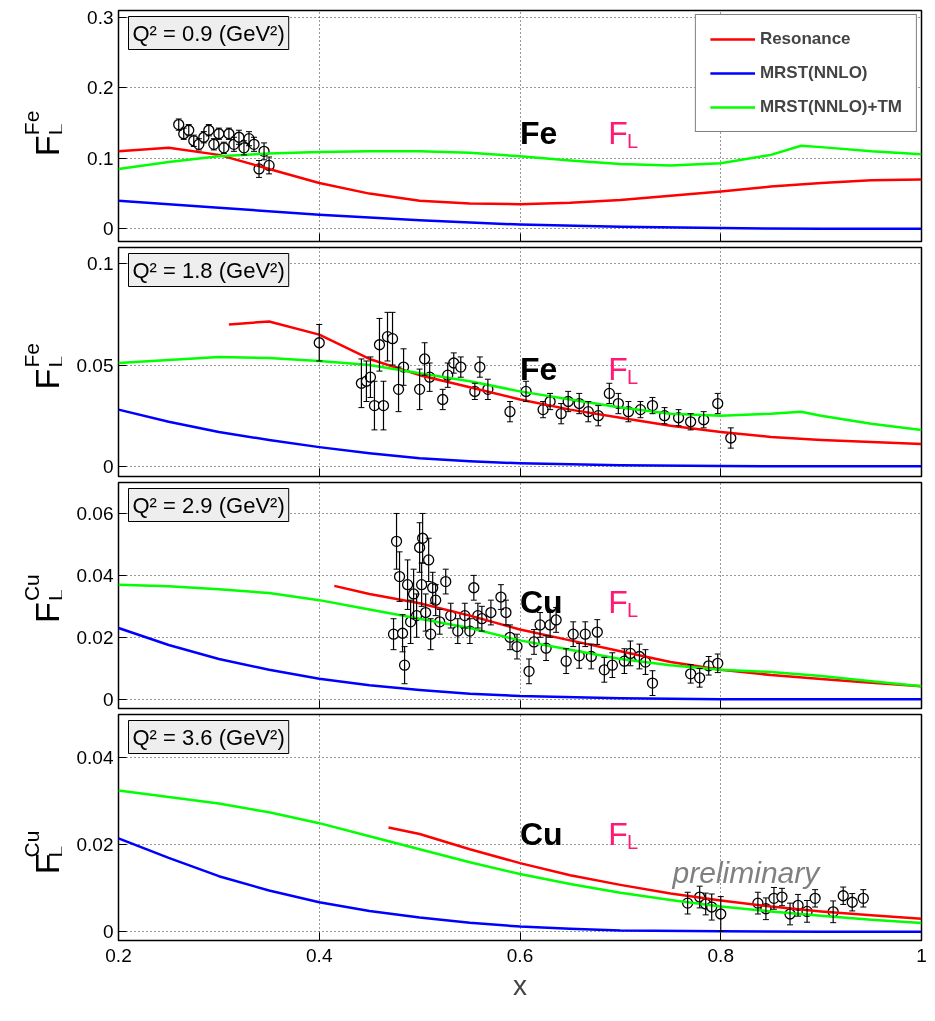 This screenshot has height=1021, width=935. What do you see at coordinates (100, 18) in the screenshot?
I see `y-tick-label: 0.3` at bounding box center [100, 18].